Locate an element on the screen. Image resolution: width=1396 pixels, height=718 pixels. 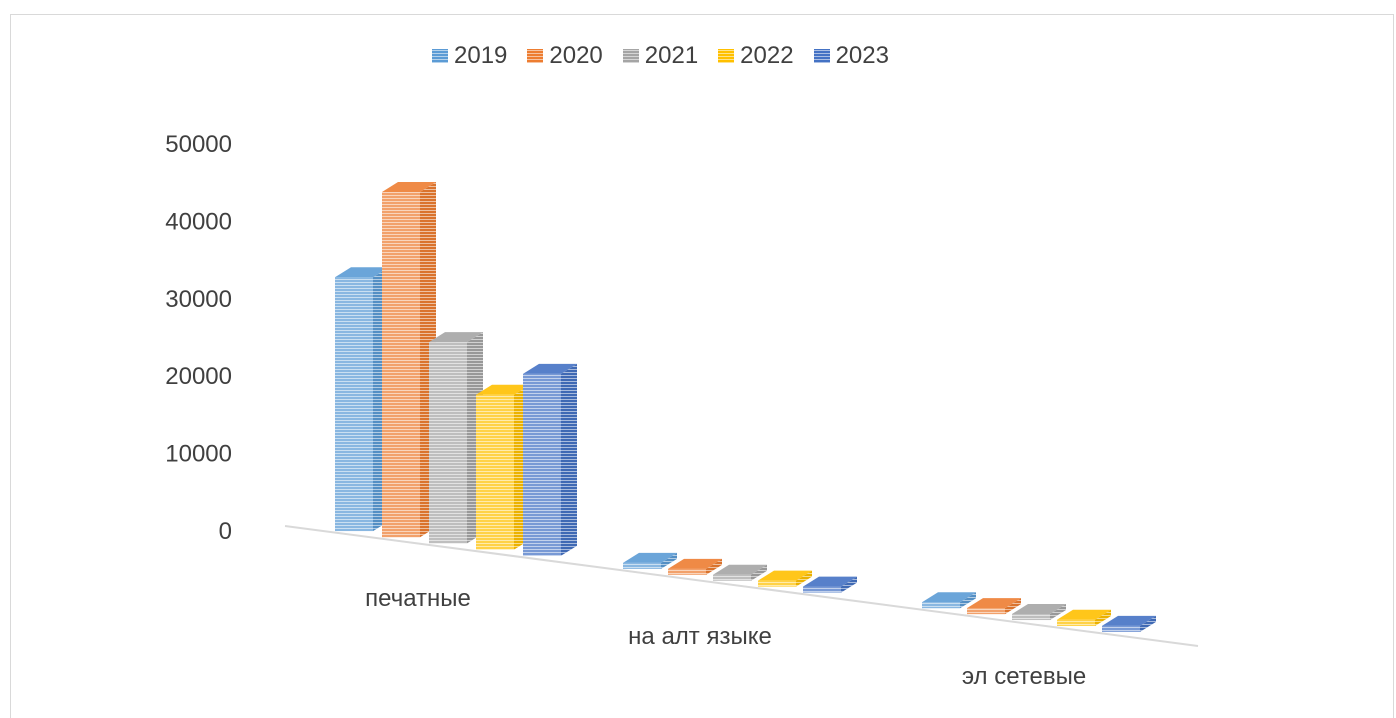
y-tick-label: 10000 is located at coordinates (198, 454).